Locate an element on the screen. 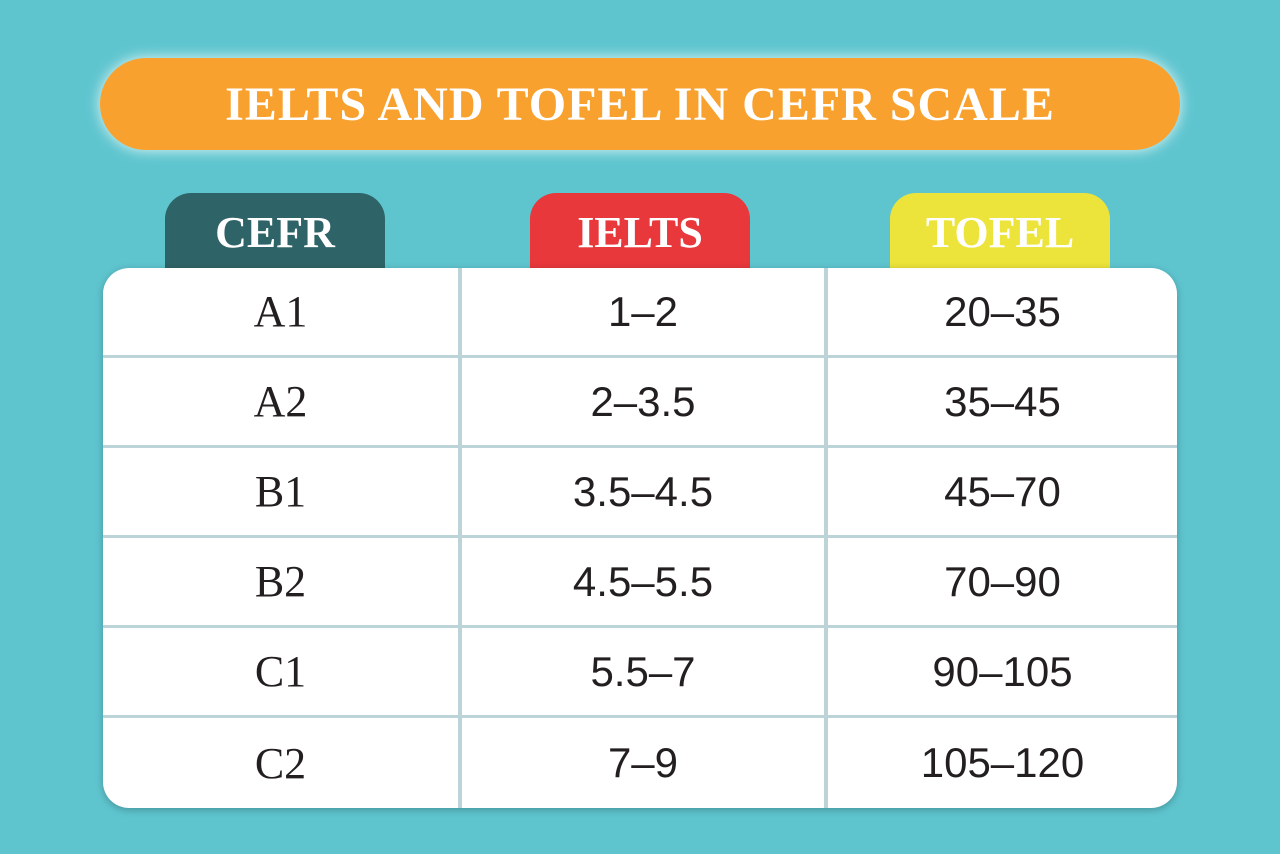 This screenshot has width=1280, height=854. table-cell: C2 is located at coordinates (282, 763).